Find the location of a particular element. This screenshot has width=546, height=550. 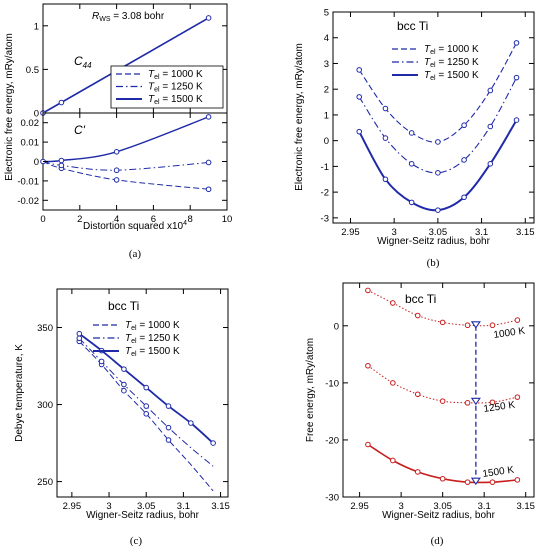

panel-d-title: bcc Ti is located at coordinates (420, 299).